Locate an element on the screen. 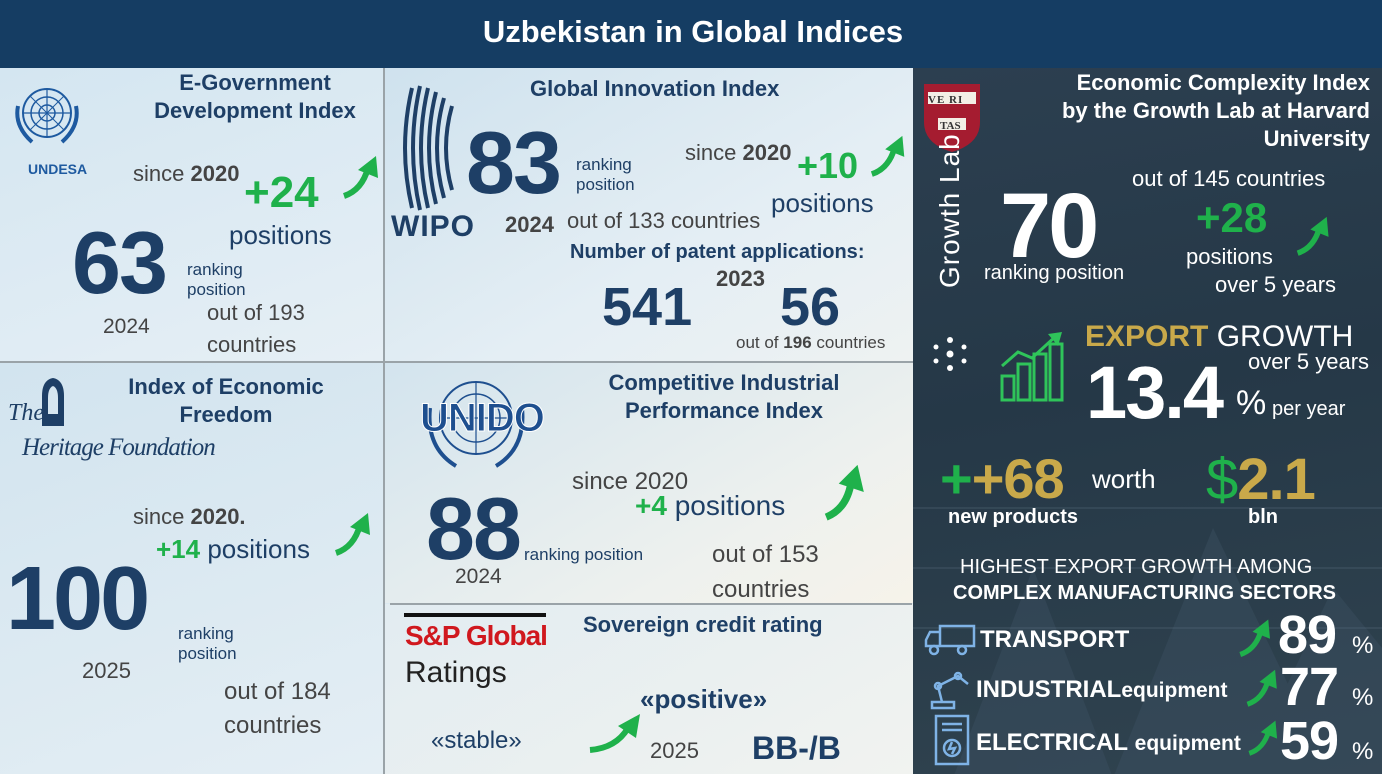 The height and width of the screenshot is (774, 1382). wipo-patent-out-of-label: out of is located at coordinates (757, 342).